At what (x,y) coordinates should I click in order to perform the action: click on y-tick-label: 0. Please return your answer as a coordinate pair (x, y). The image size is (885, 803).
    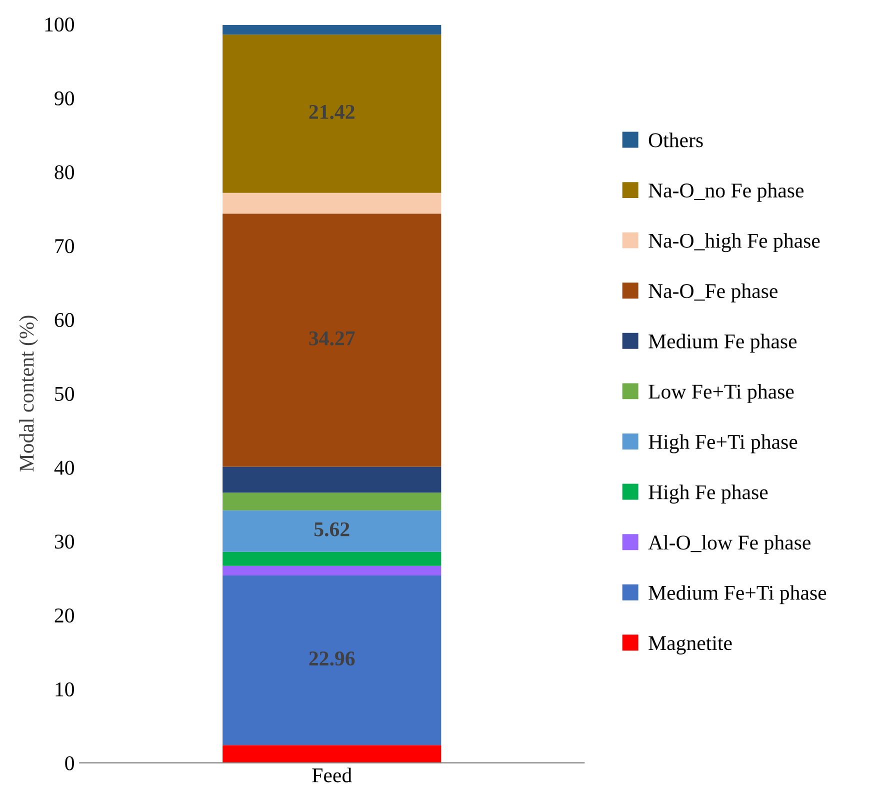
    Looking at the image, I should click on (69, 763).